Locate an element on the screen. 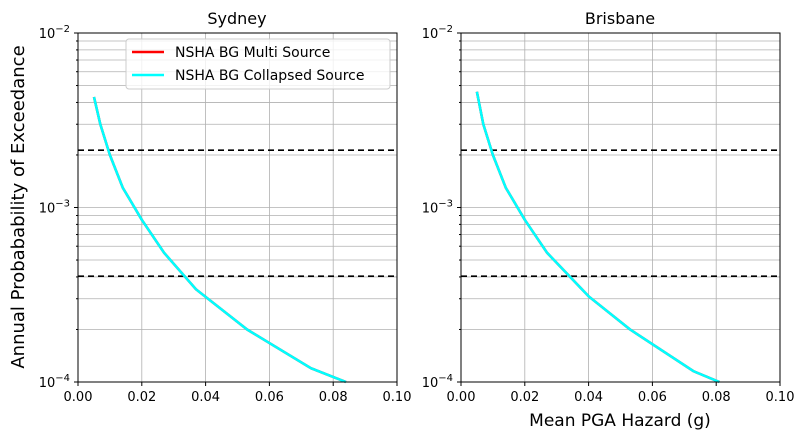 The width and height of the screenshot is (805, 439). panel-title-brisbane: Brisbane is located at coordinates (620, 18).